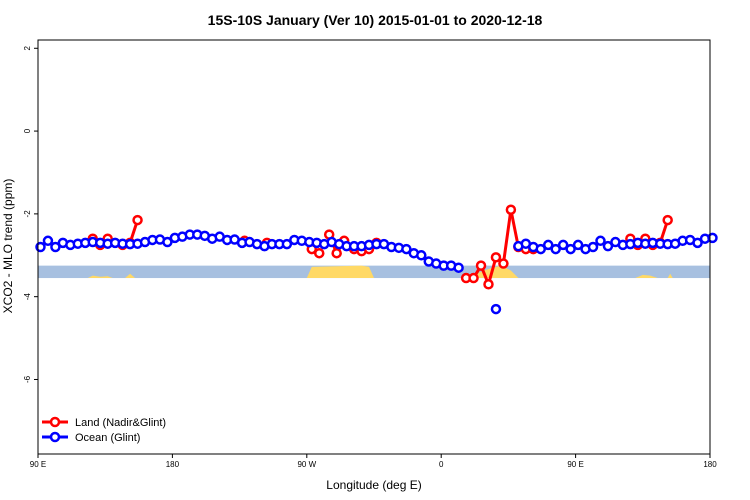 The height and width of the screenshot is (500, 750). I want to click on background-band, so click(374, 272).